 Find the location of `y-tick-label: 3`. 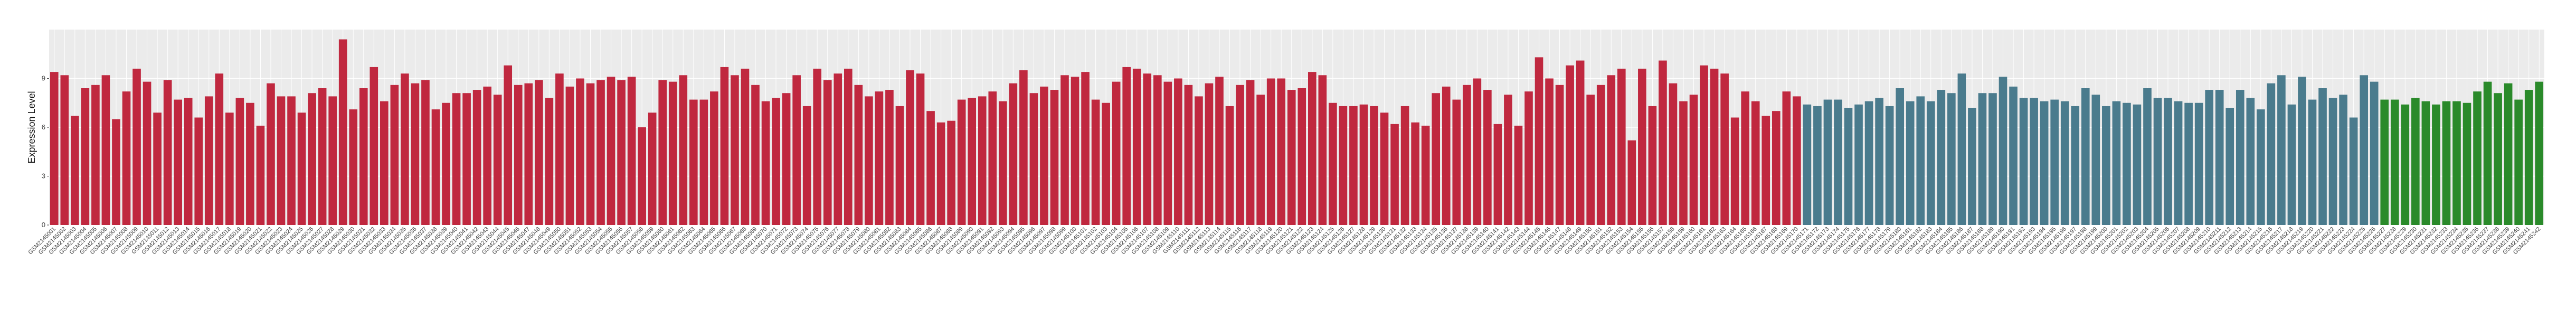

y-tick-label: 3 is located at coordinates (43, 176).